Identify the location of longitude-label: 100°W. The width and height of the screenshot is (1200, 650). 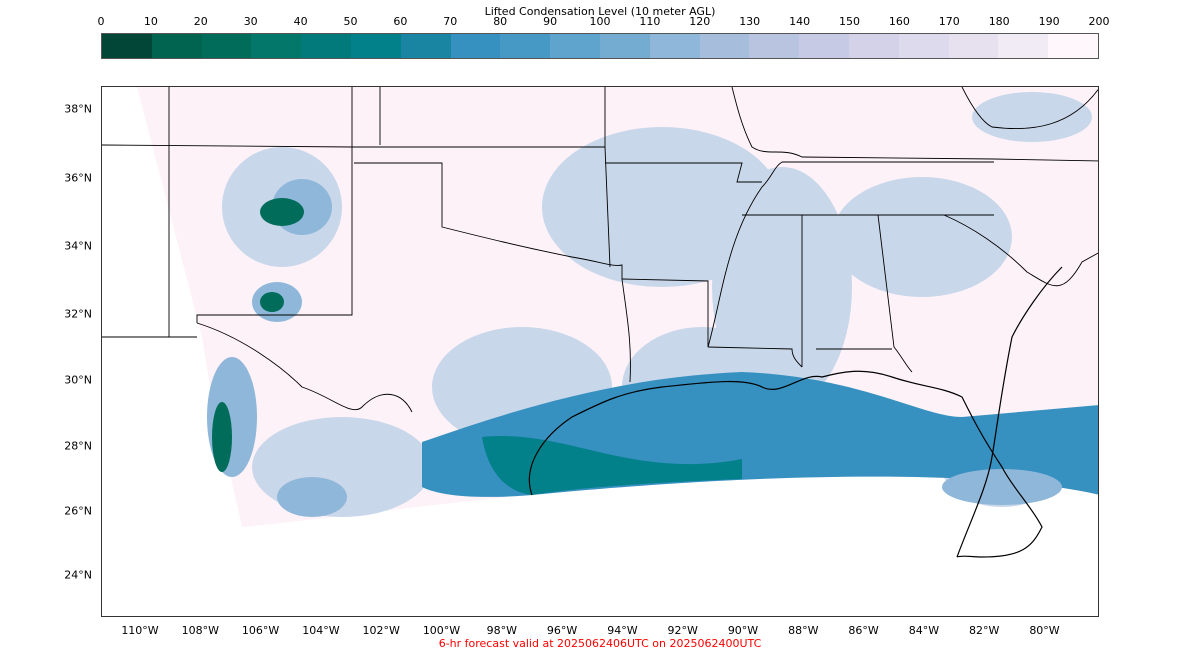
(441, 630).